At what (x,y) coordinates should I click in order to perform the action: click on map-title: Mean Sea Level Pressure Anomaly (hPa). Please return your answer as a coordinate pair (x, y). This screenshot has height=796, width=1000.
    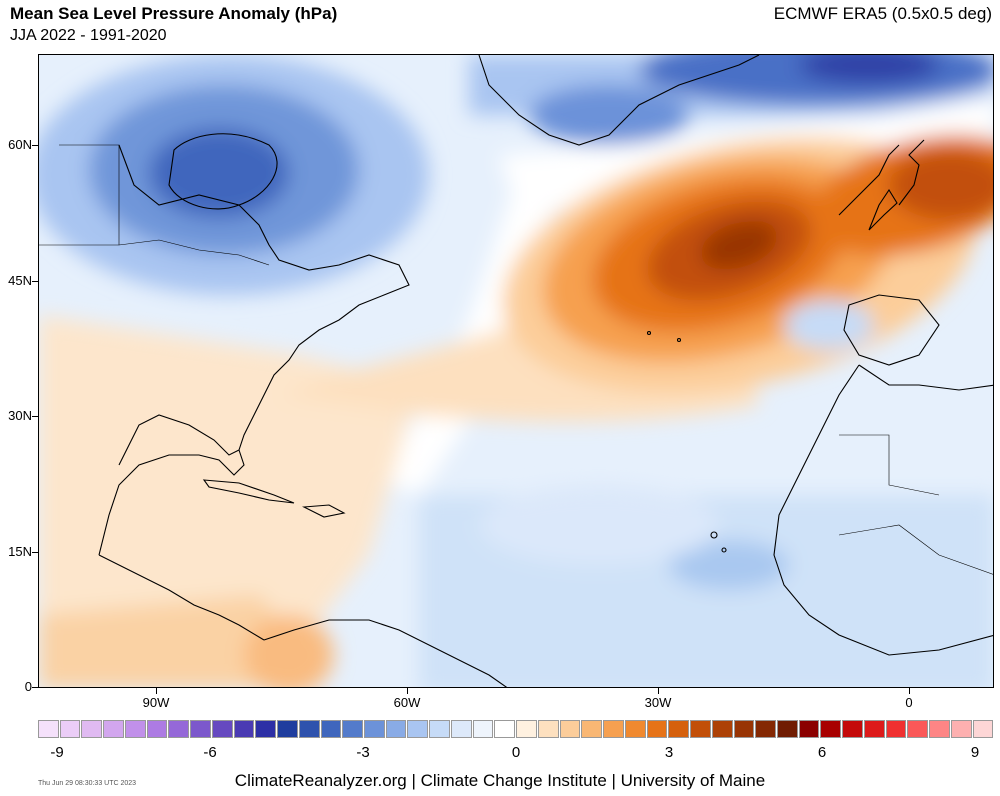
    Looking at the image, I should click on (174, 13).